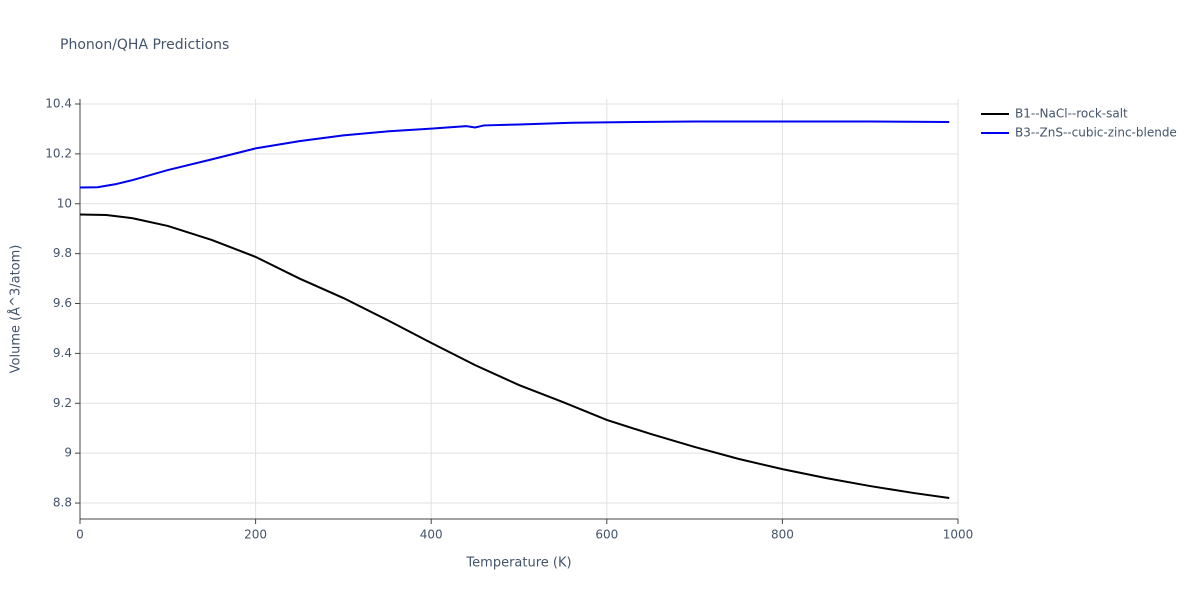 The width and height of the screenshot is (1200, 600). I want to click on series-line, so click(514, 154).